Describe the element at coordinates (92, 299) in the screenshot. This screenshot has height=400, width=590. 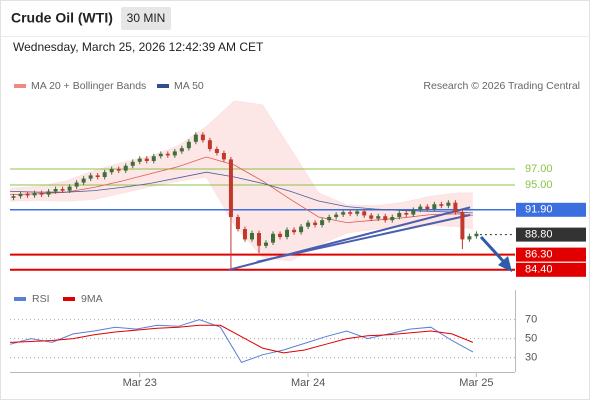
I see `legend-label: 9MA` at that location.